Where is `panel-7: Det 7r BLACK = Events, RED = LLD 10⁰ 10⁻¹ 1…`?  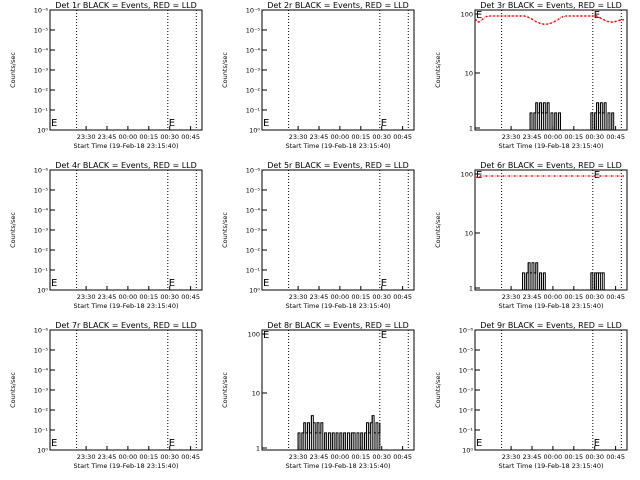 panel-7: Det 7r BLACK = Events, RED = LLD 10⁰ 10⁻¹ 1… is located at coordinates (106, 395).